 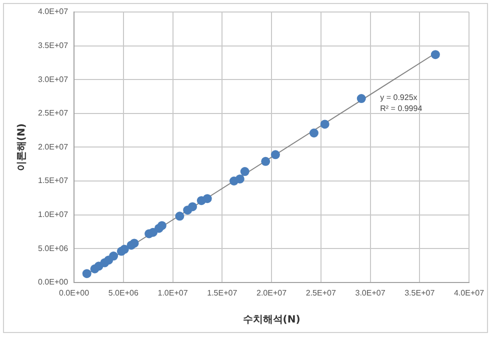 I want to click on x-tick-label: 4.0E+07, so click(x=469, y=293).